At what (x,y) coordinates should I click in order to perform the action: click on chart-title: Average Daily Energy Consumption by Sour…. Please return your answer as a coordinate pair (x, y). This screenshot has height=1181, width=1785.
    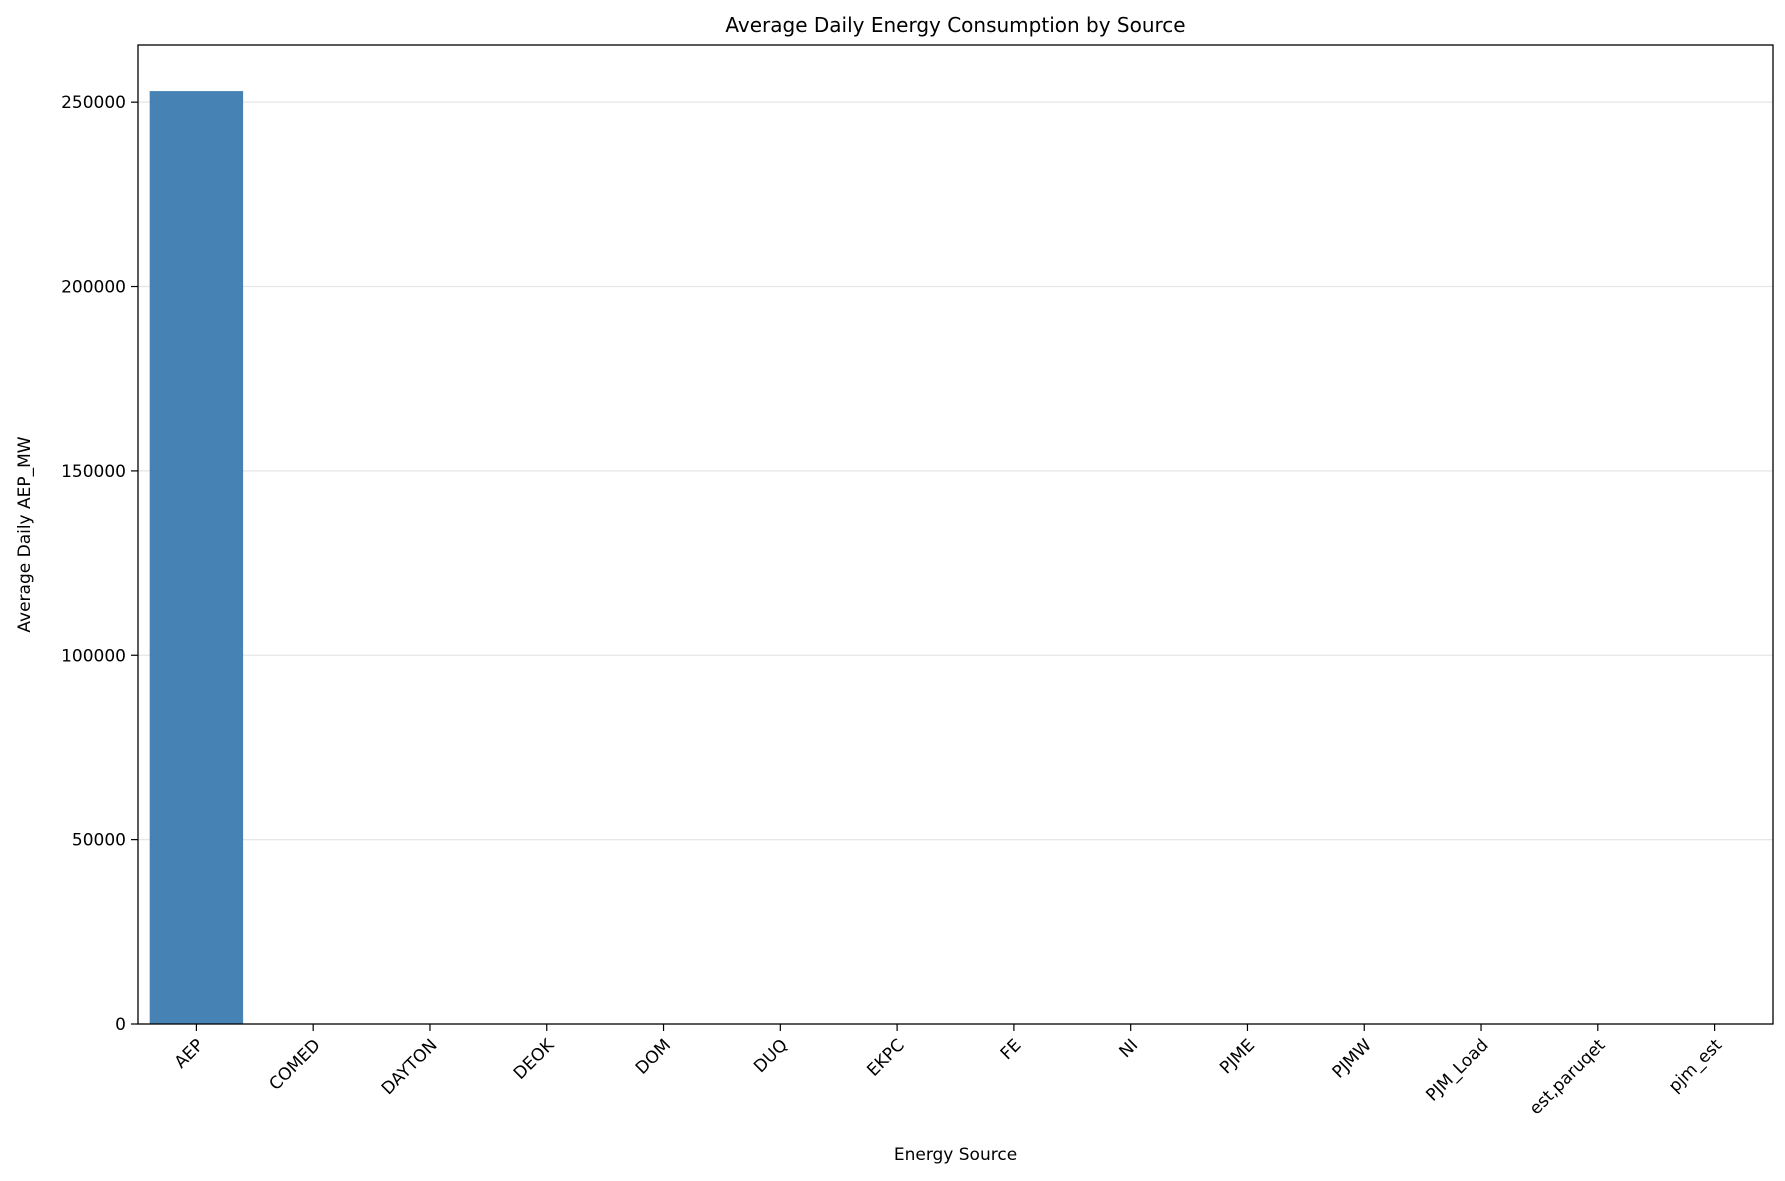
    Looking at the image, I should click on (955, 25).